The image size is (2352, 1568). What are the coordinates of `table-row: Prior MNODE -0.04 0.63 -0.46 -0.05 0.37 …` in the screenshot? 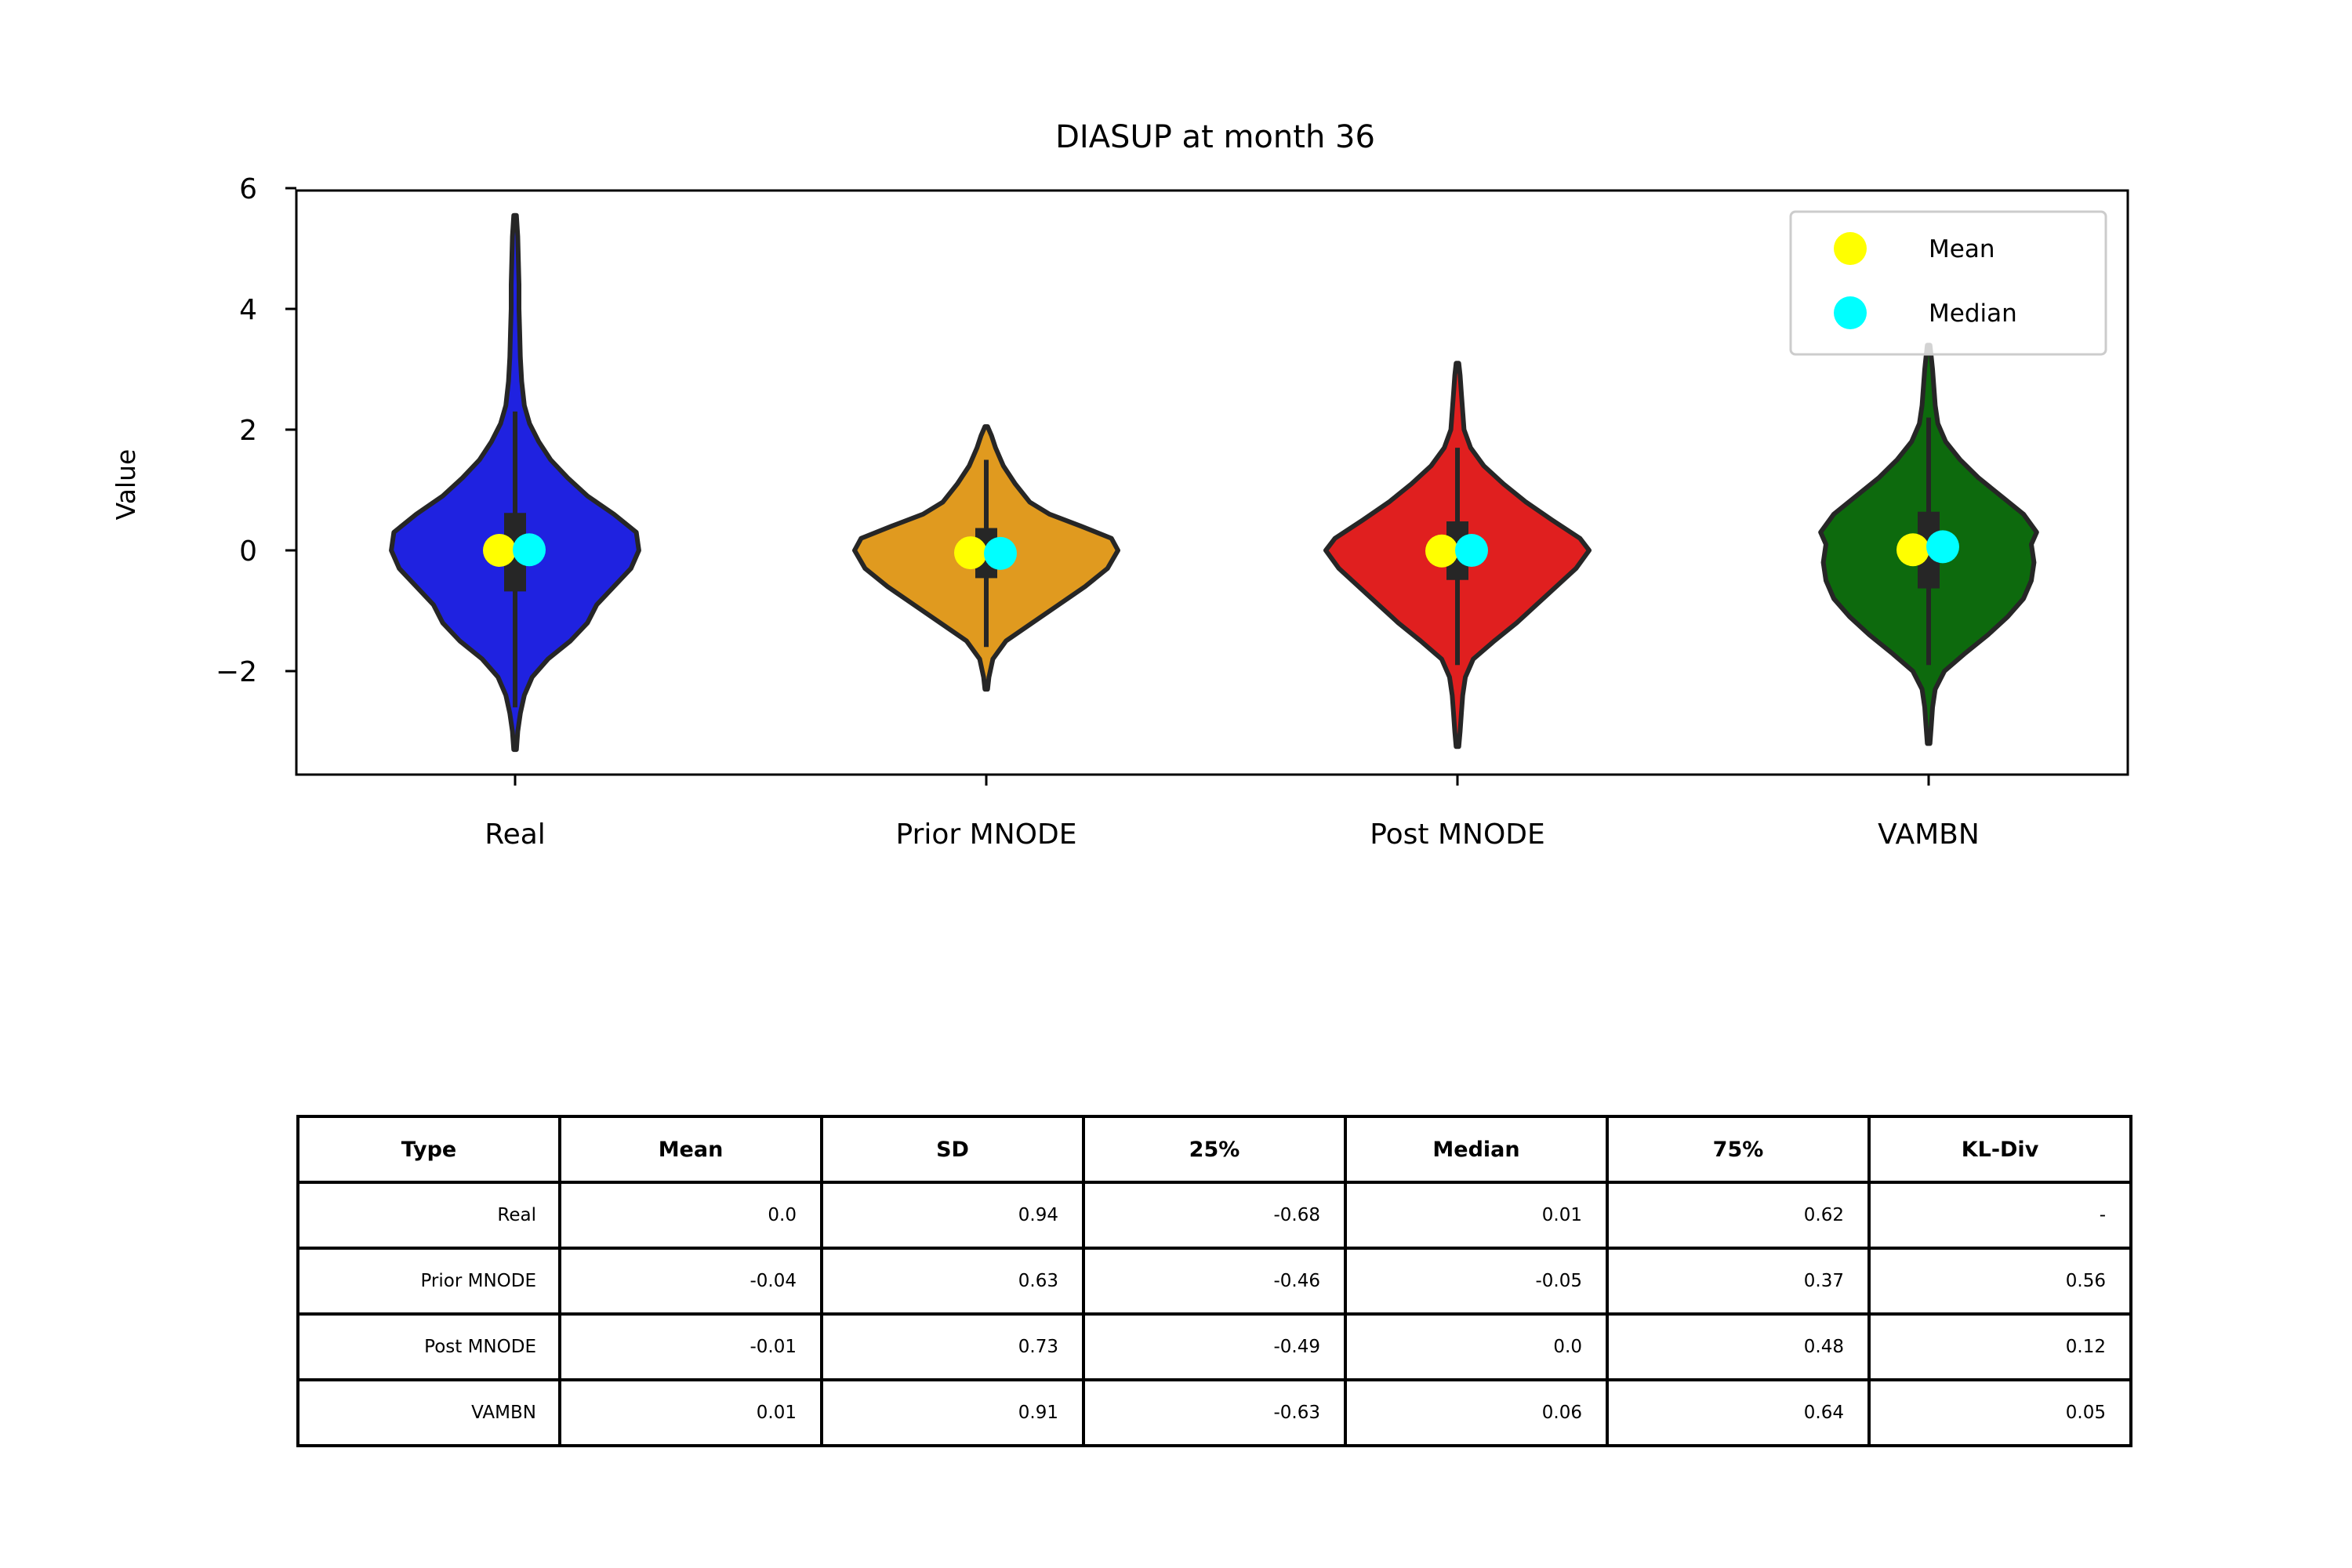 It's located at (1214, 1281).